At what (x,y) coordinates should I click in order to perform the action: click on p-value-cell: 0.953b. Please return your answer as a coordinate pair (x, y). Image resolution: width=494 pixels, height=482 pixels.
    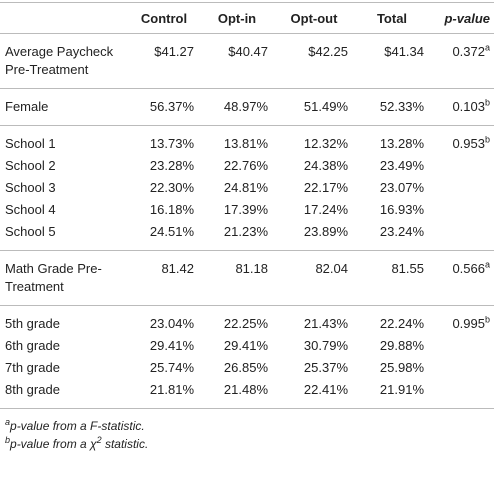
    Looking at the image, I should click on (462, 141).